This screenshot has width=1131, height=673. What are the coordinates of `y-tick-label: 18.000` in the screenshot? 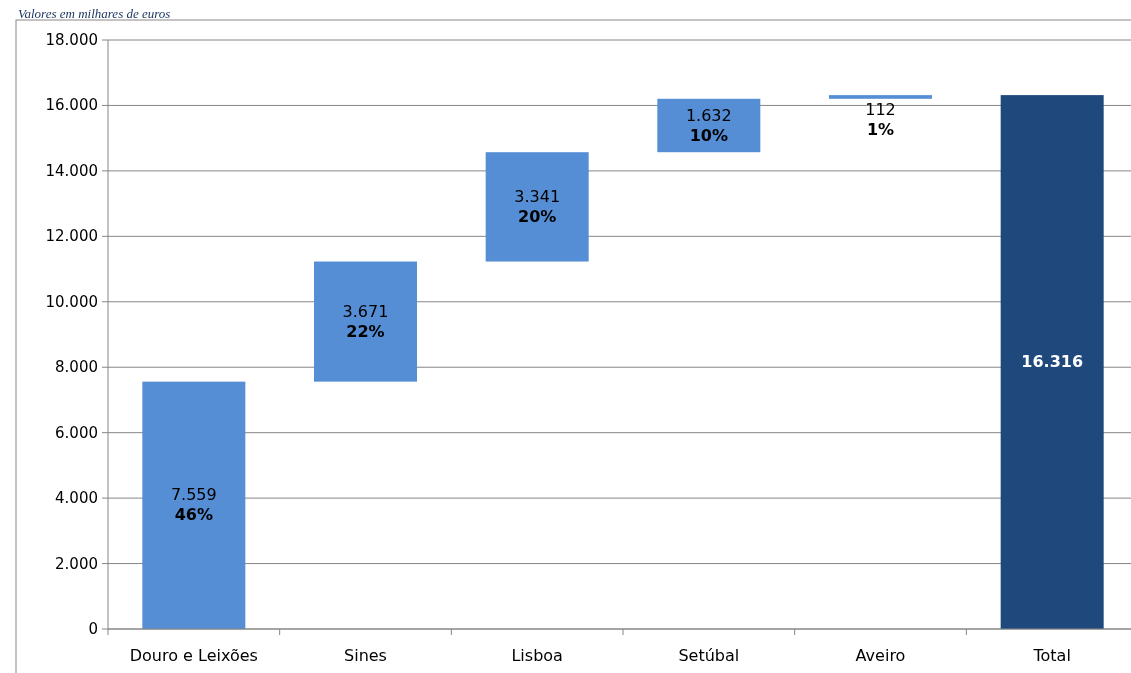 It's located at (71, 40).